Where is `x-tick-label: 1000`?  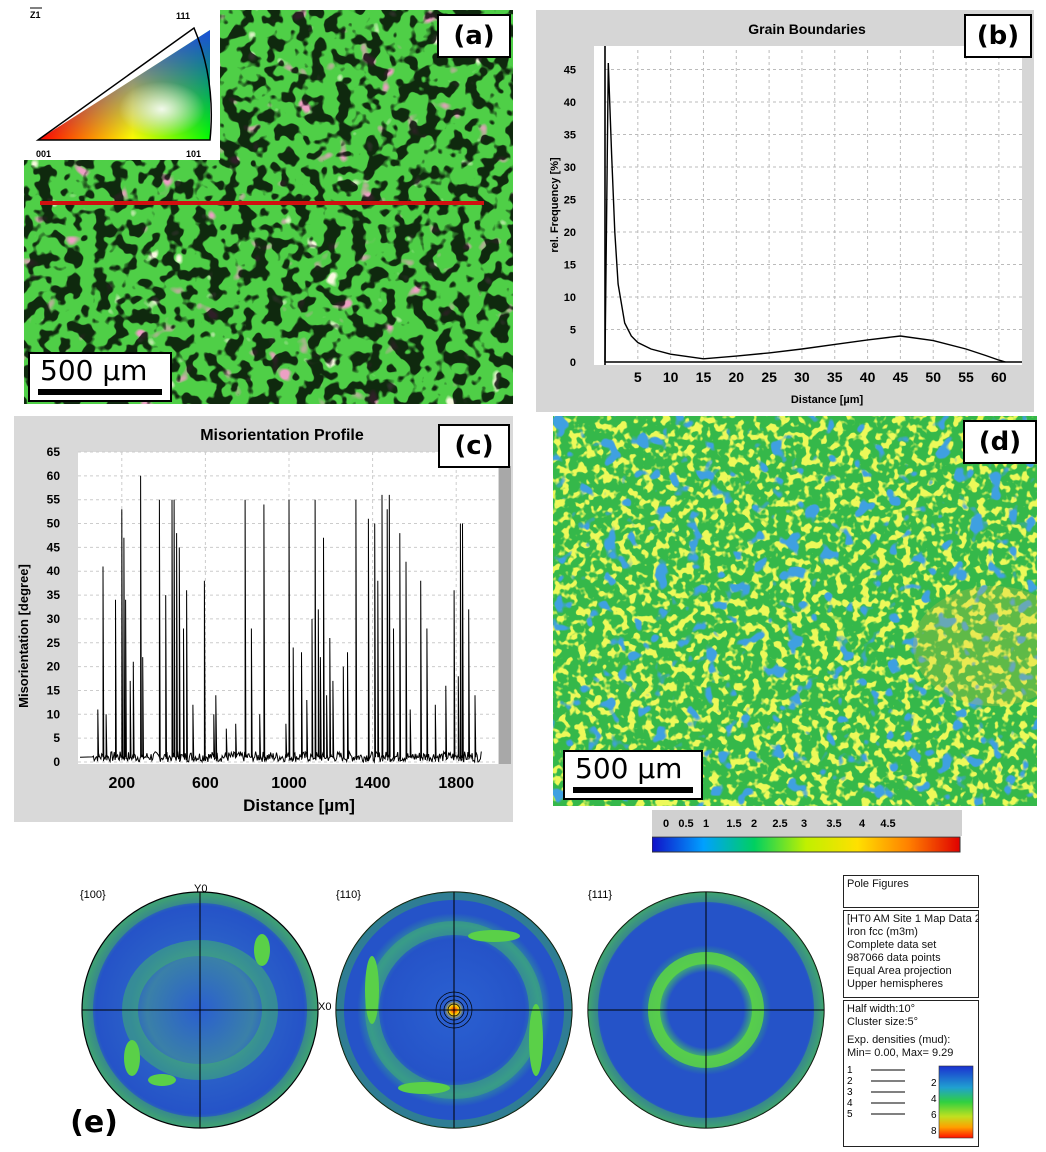 x-tick-label: 1000 is located at coordinates (289, 783).